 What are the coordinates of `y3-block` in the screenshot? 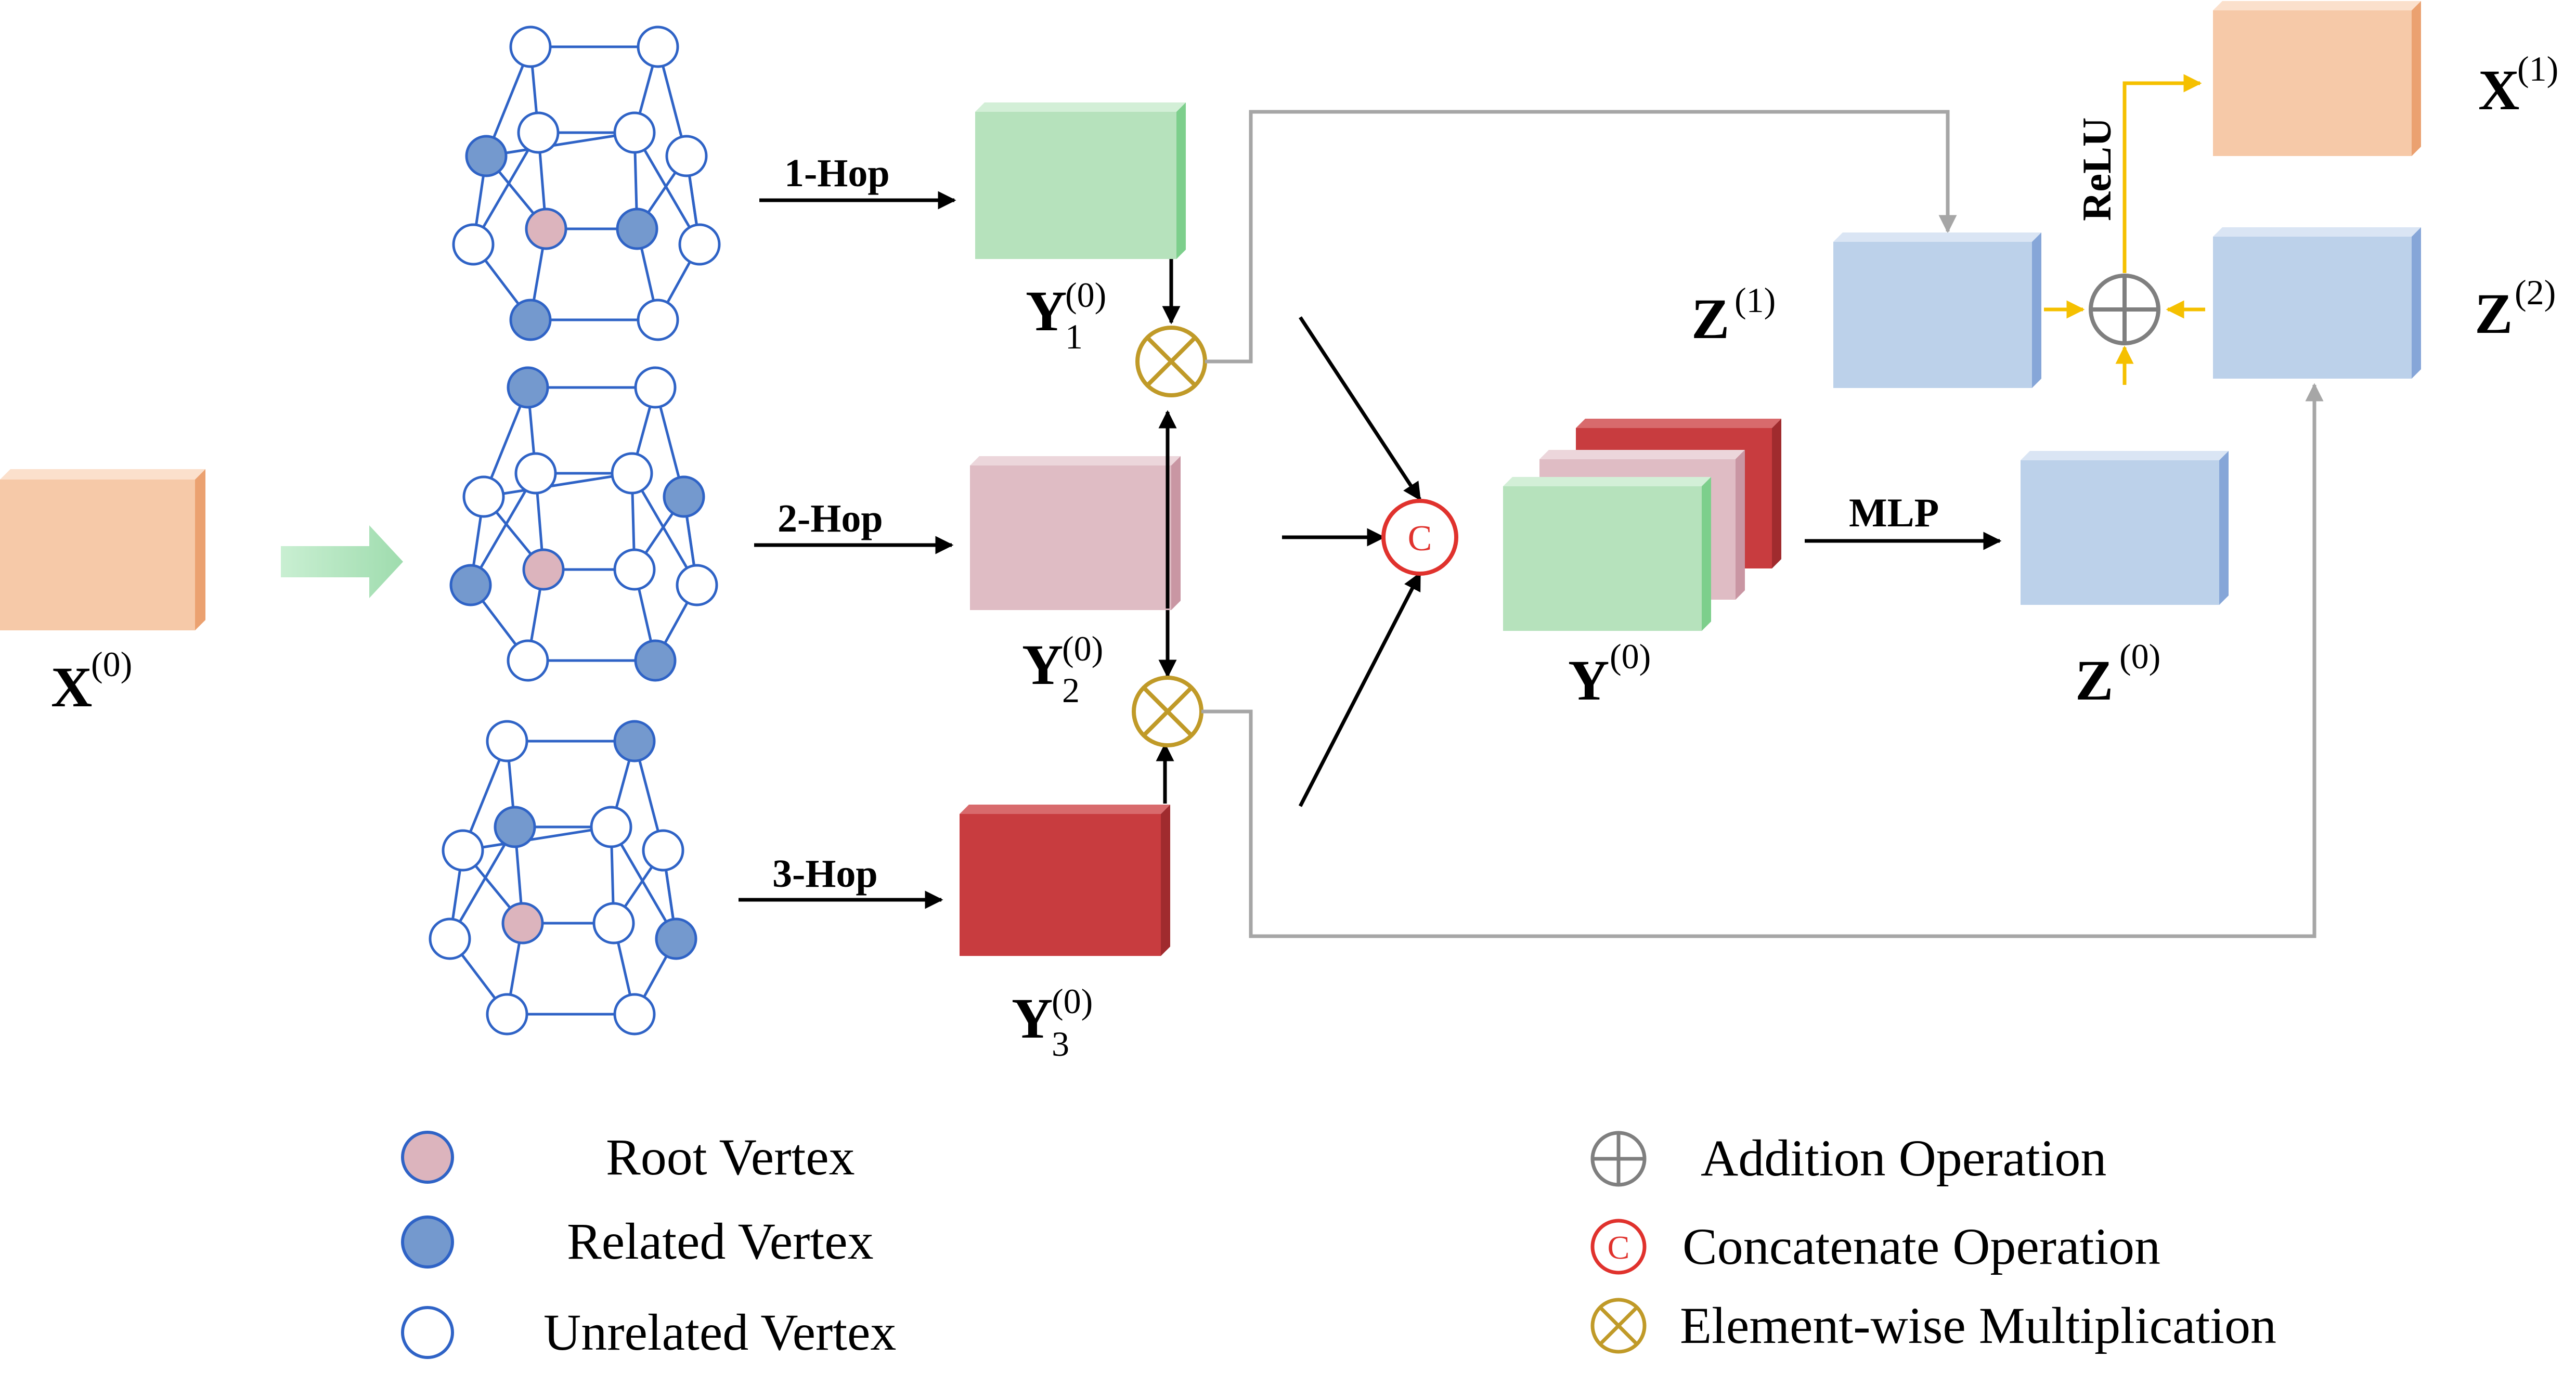 It's located at (1065, 881).